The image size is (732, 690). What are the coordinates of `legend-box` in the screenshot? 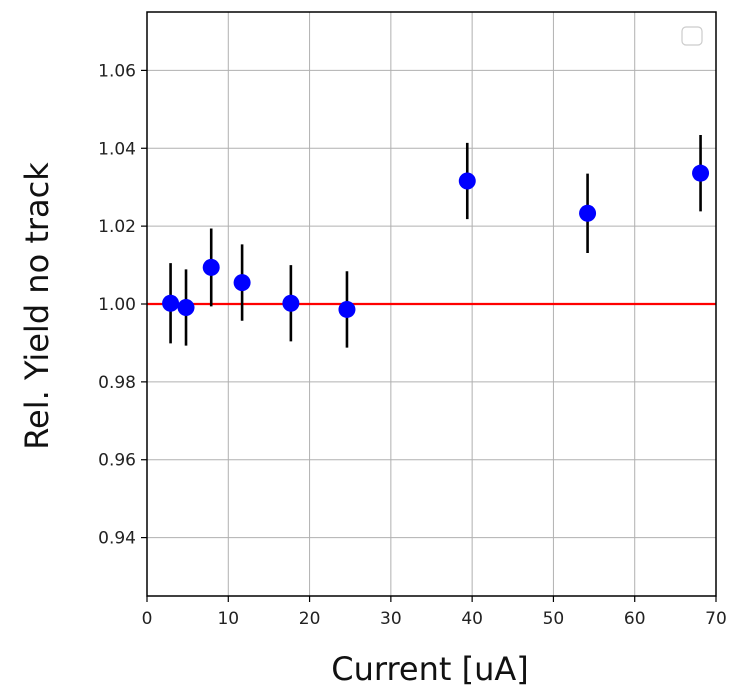 It's located at (692, 36).